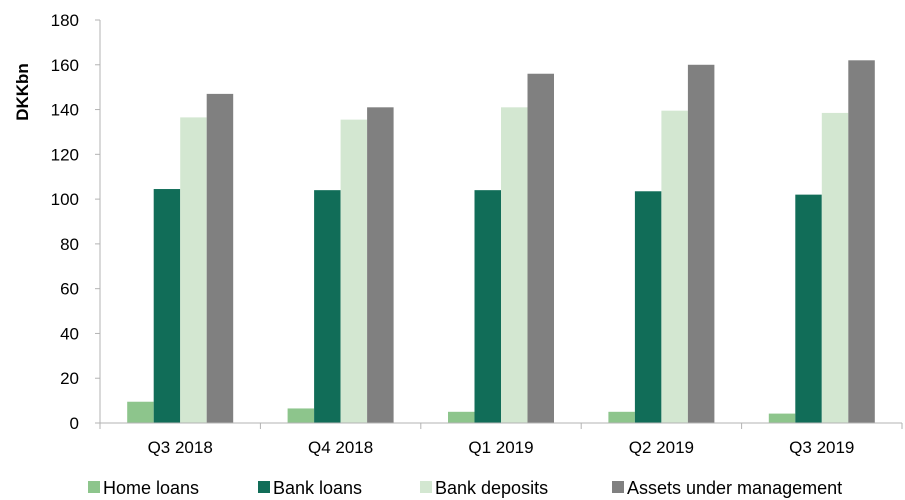 Image resolution: width=905 pixels, height=500 pixels. I want to click on x-tick-label: Q4 2018, so click(340, 447).